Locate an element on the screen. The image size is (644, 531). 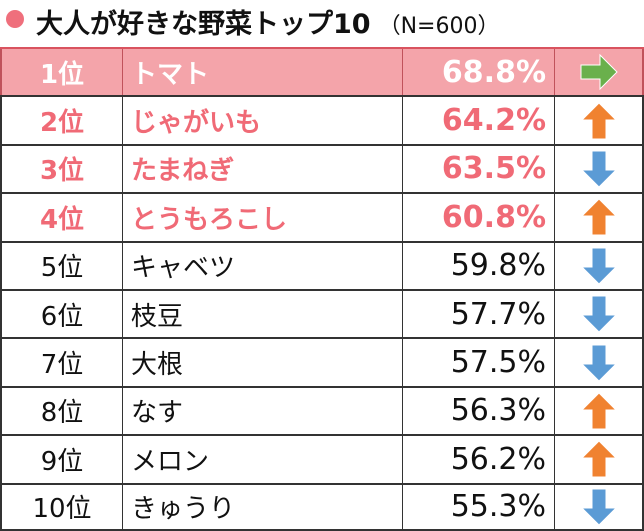
rank-cell: 2位 is located at coordinates (61, 120).